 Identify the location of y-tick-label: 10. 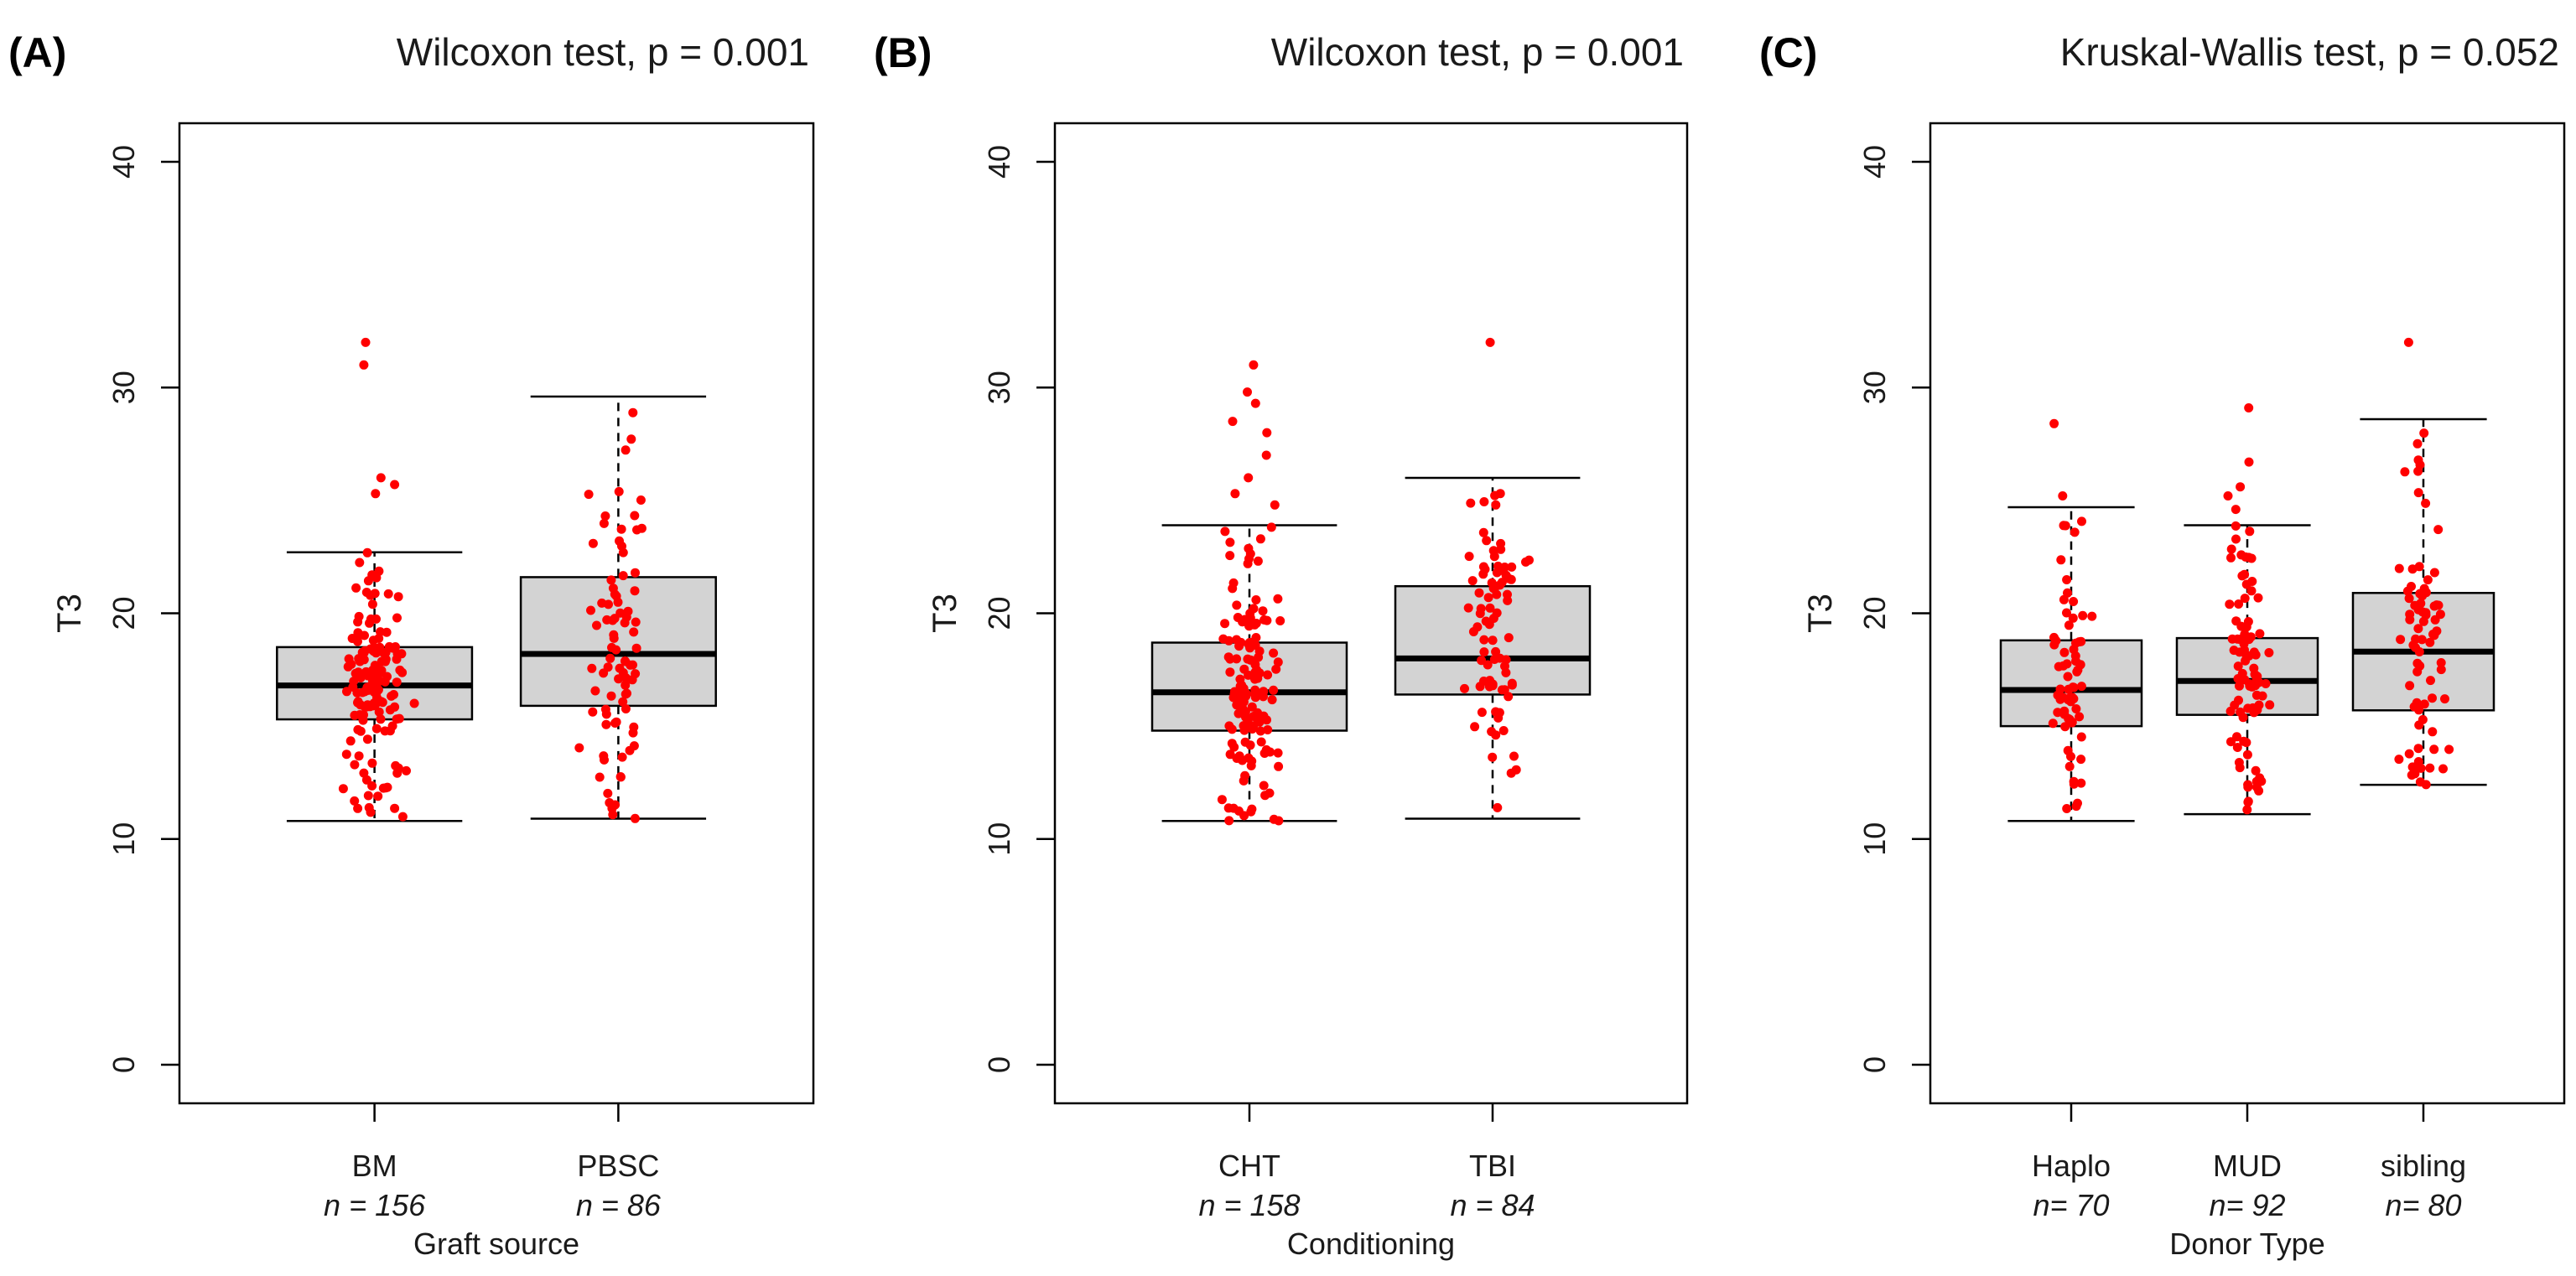
(123, 839).